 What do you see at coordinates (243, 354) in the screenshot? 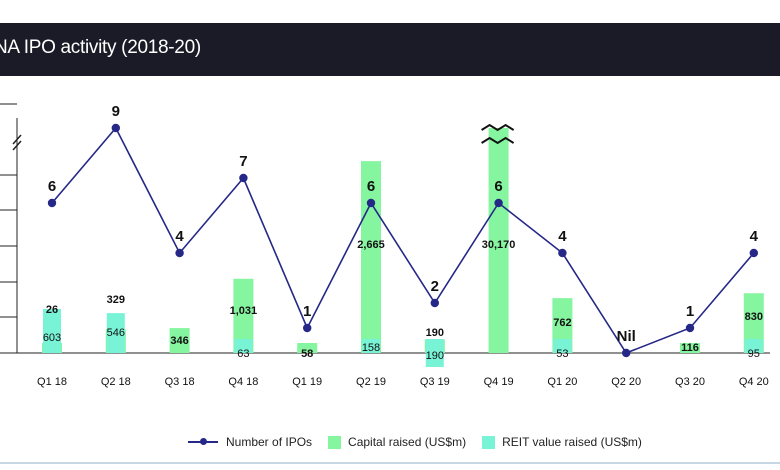
I see `reit-data-label: 63` at bounding box center [243, 354].